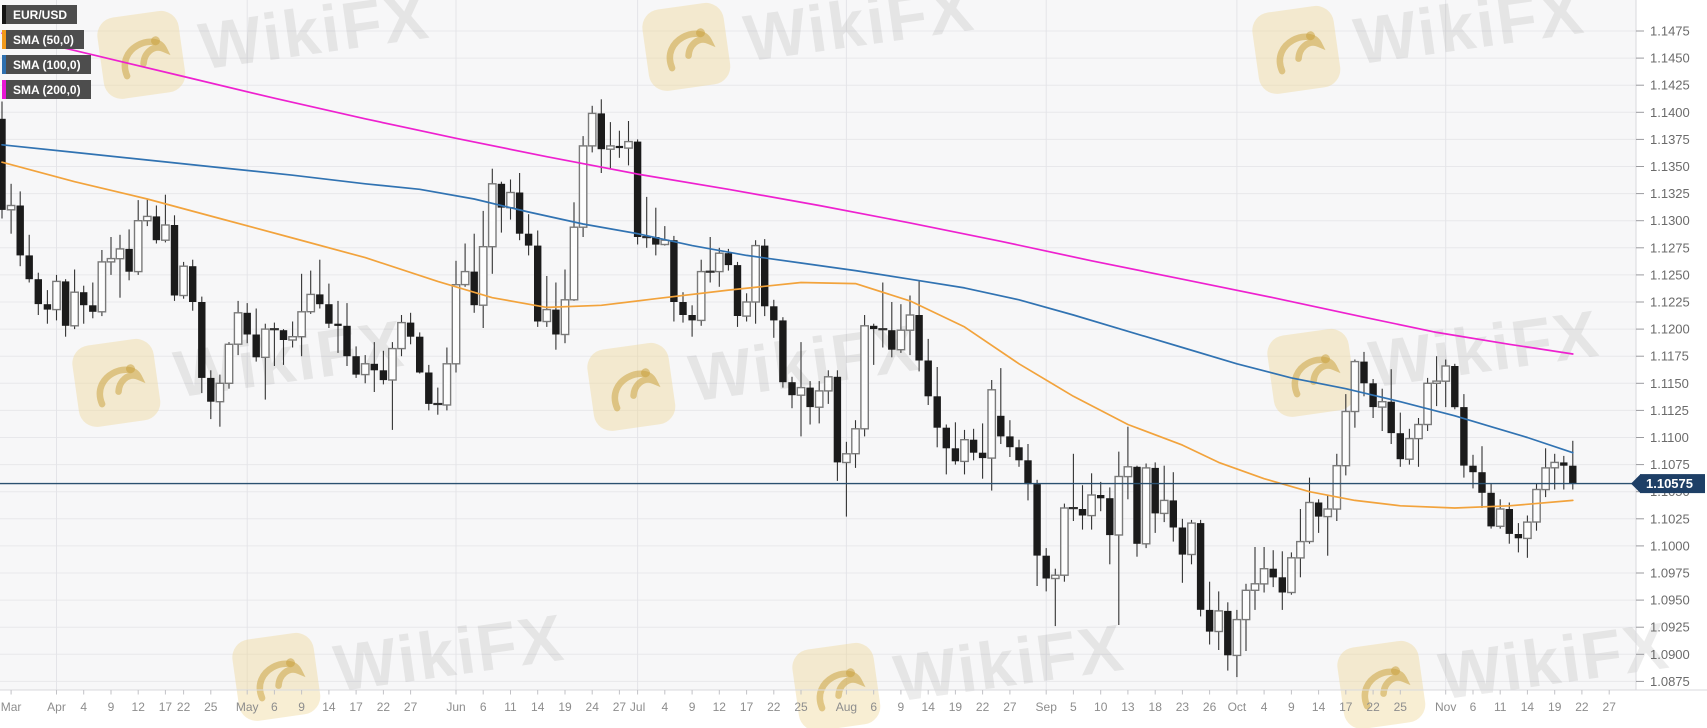  I want to click on svg-text: 1.0875, so click(1670, 681).